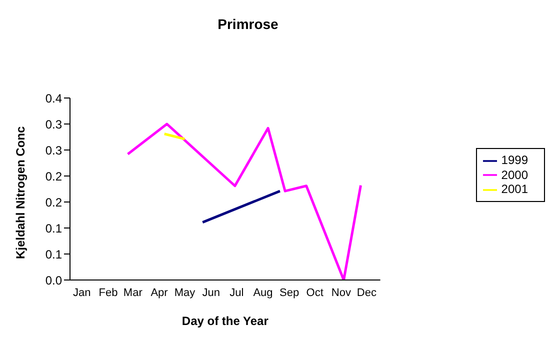  What do you see at coordinates (514, 189) in the screenshot?
I see `legend-label: 2001` at bounding box center [514, 189].